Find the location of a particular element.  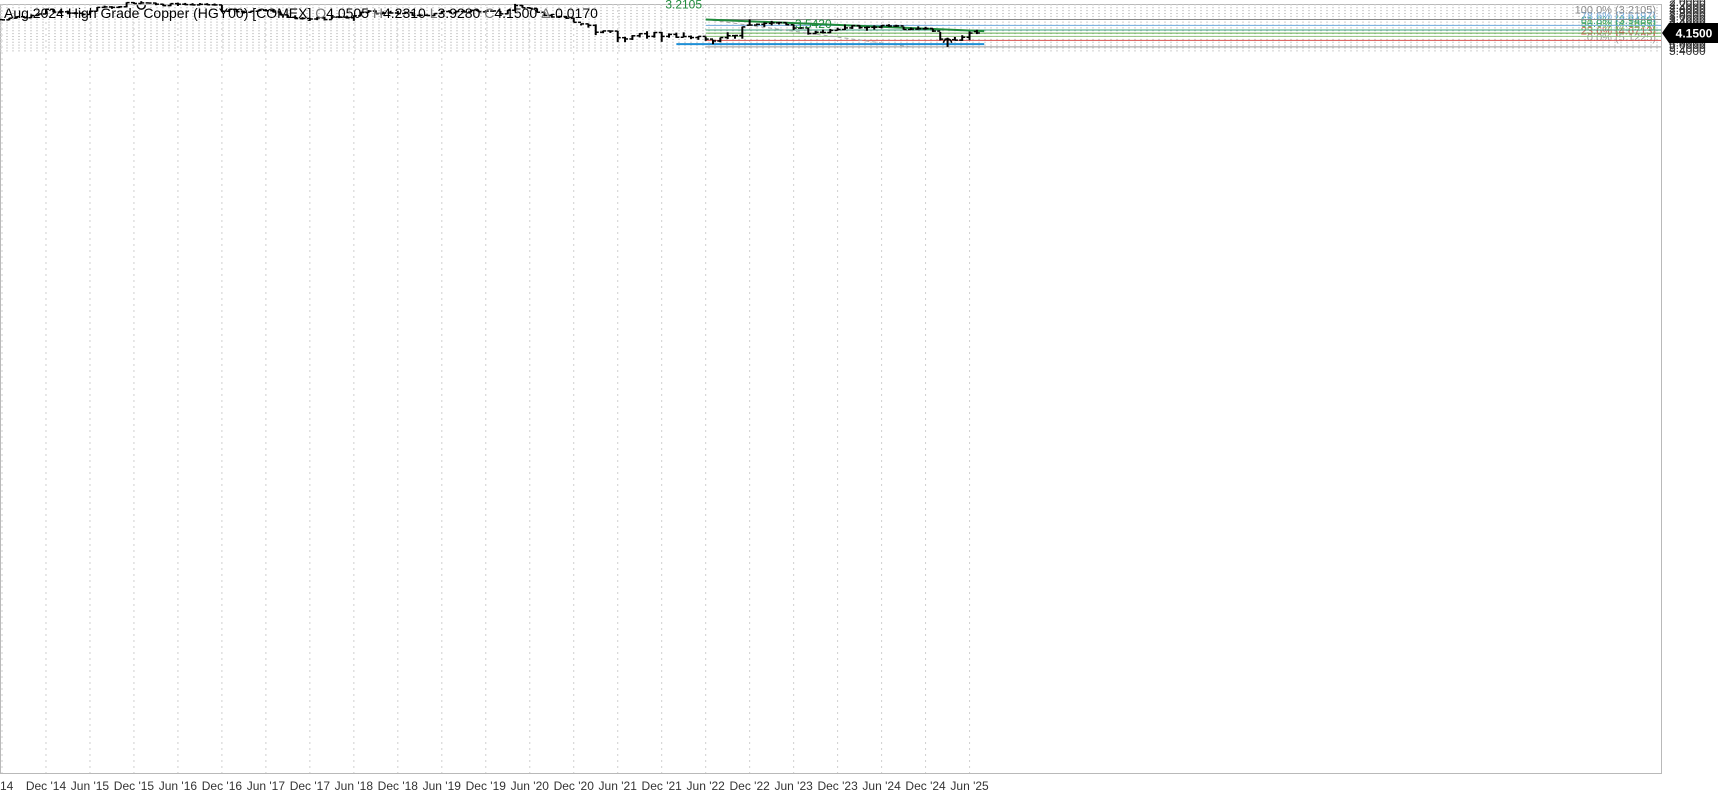

x-tick-label: Dec '20 is located at coordinates (574, 786).